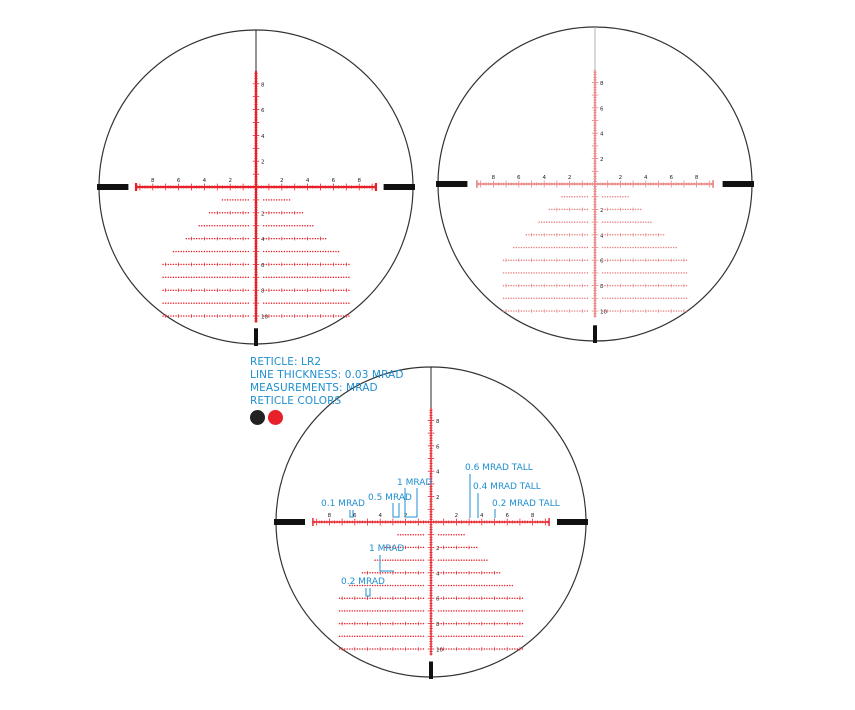  What do you see at coordinates (438, 625) in the screenshot?
I see `vertical-down-mrad-label: 8` at bounding box center [438, 625].